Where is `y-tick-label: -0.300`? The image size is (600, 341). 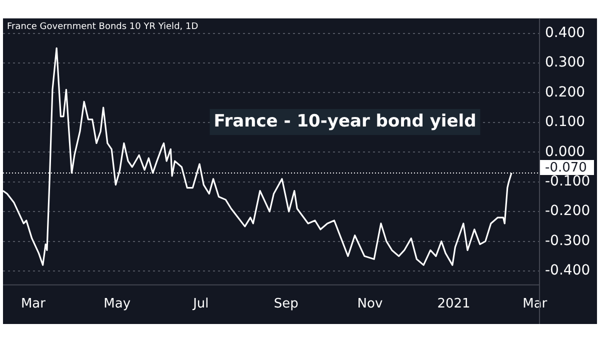
y-tick-label: -0.300 is located at coordinates (567, 240).